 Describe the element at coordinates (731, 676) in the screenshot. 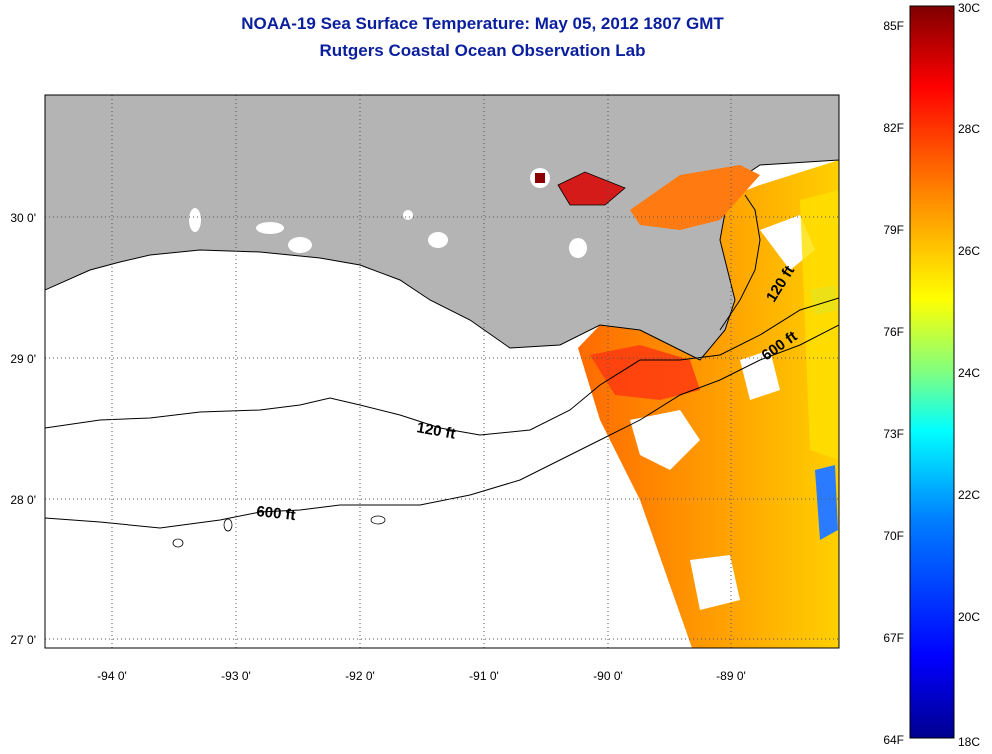

I see `lon-tick-label: -89 0'` at that location.